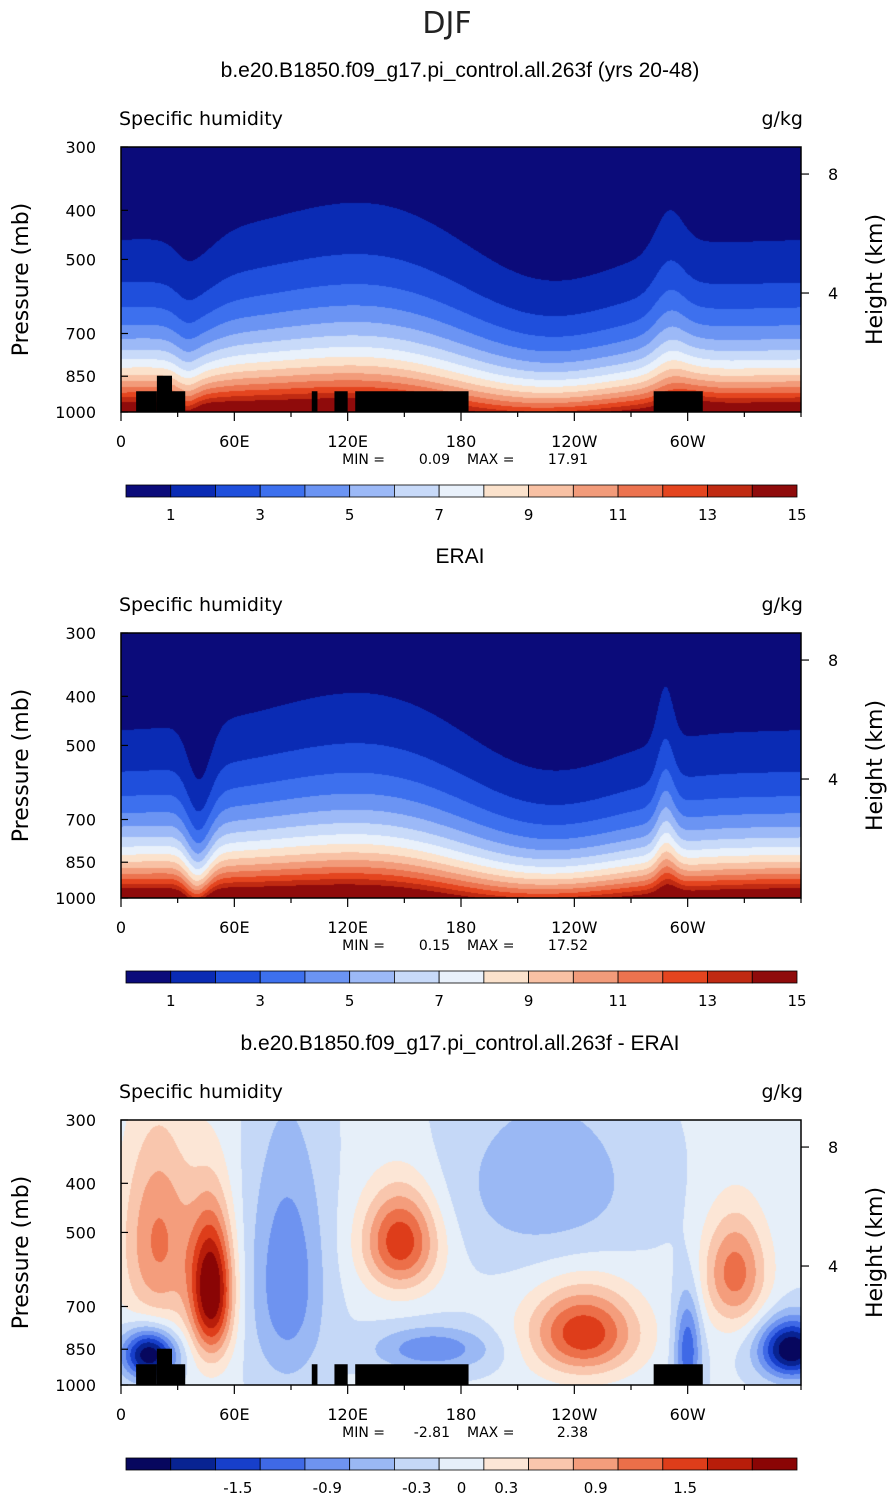  I want to click on x-tick-label: 120E, so click(347, 927).